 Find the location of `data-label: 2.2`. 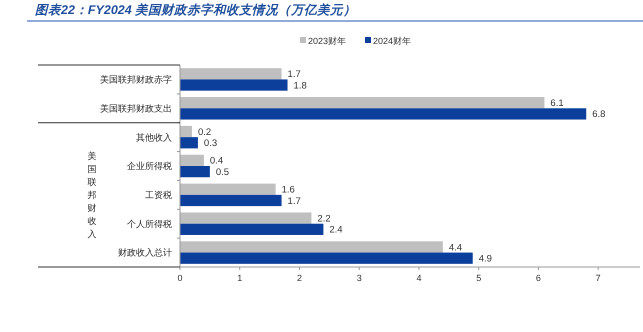

data-label: 2.2 is located at coordinates (324, 218).